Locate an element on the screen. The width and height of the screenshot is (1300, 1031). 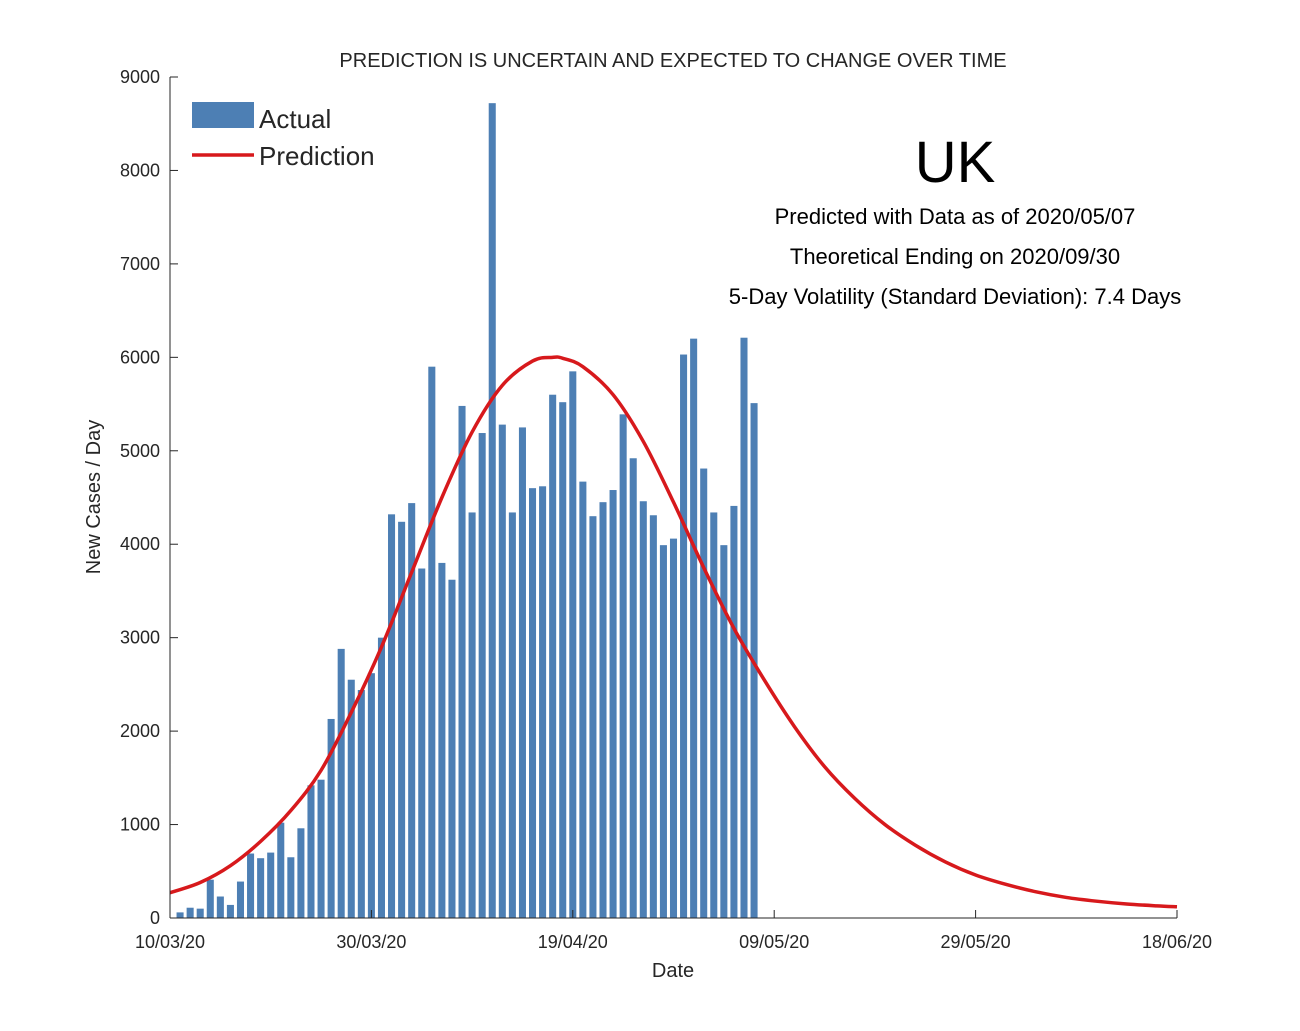
y-tick-label: 7000 is located at coordinates (140, 264).